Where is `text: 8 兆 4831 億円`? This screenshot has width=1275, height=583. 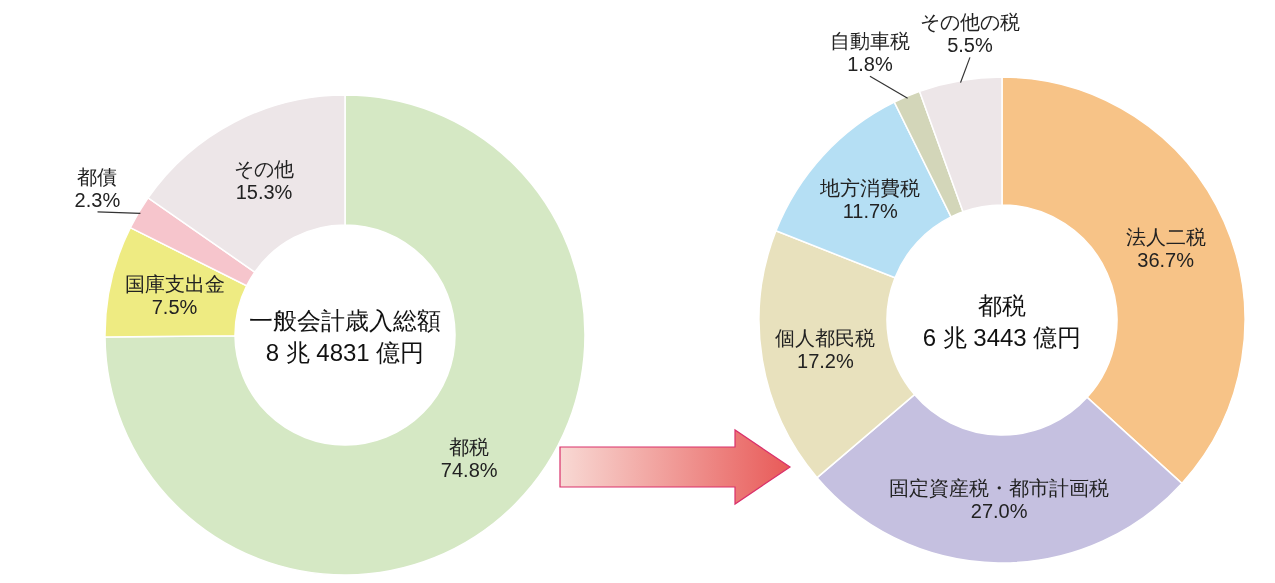
text: 8 兆 4831 億円 is located at coordinates (345, 352).